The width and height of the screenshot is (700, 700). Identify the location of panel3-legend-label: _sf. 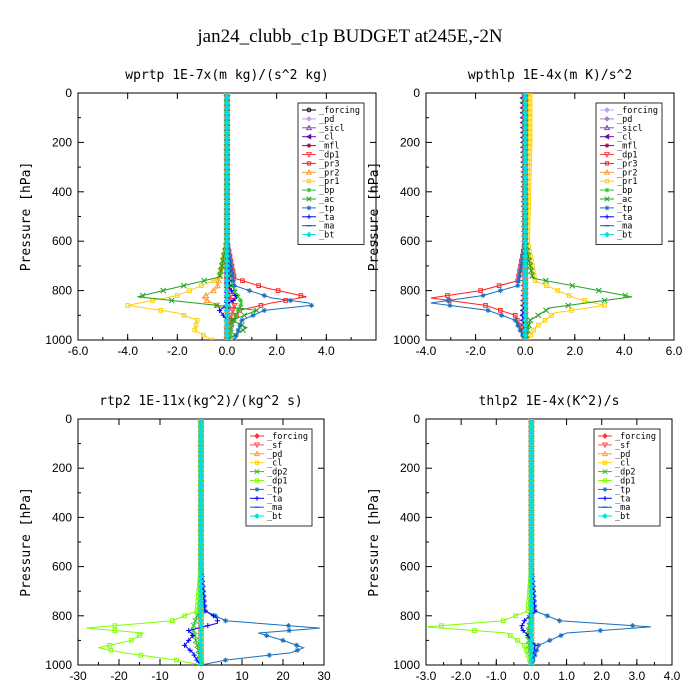
(274, 446).